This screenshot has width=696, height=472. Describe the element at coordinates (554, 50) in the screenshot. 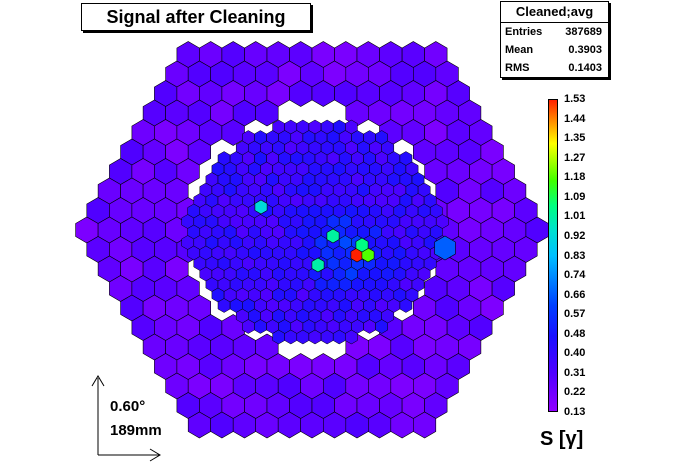

I see `stats-row-mean: Mean 0.3903` at that location.